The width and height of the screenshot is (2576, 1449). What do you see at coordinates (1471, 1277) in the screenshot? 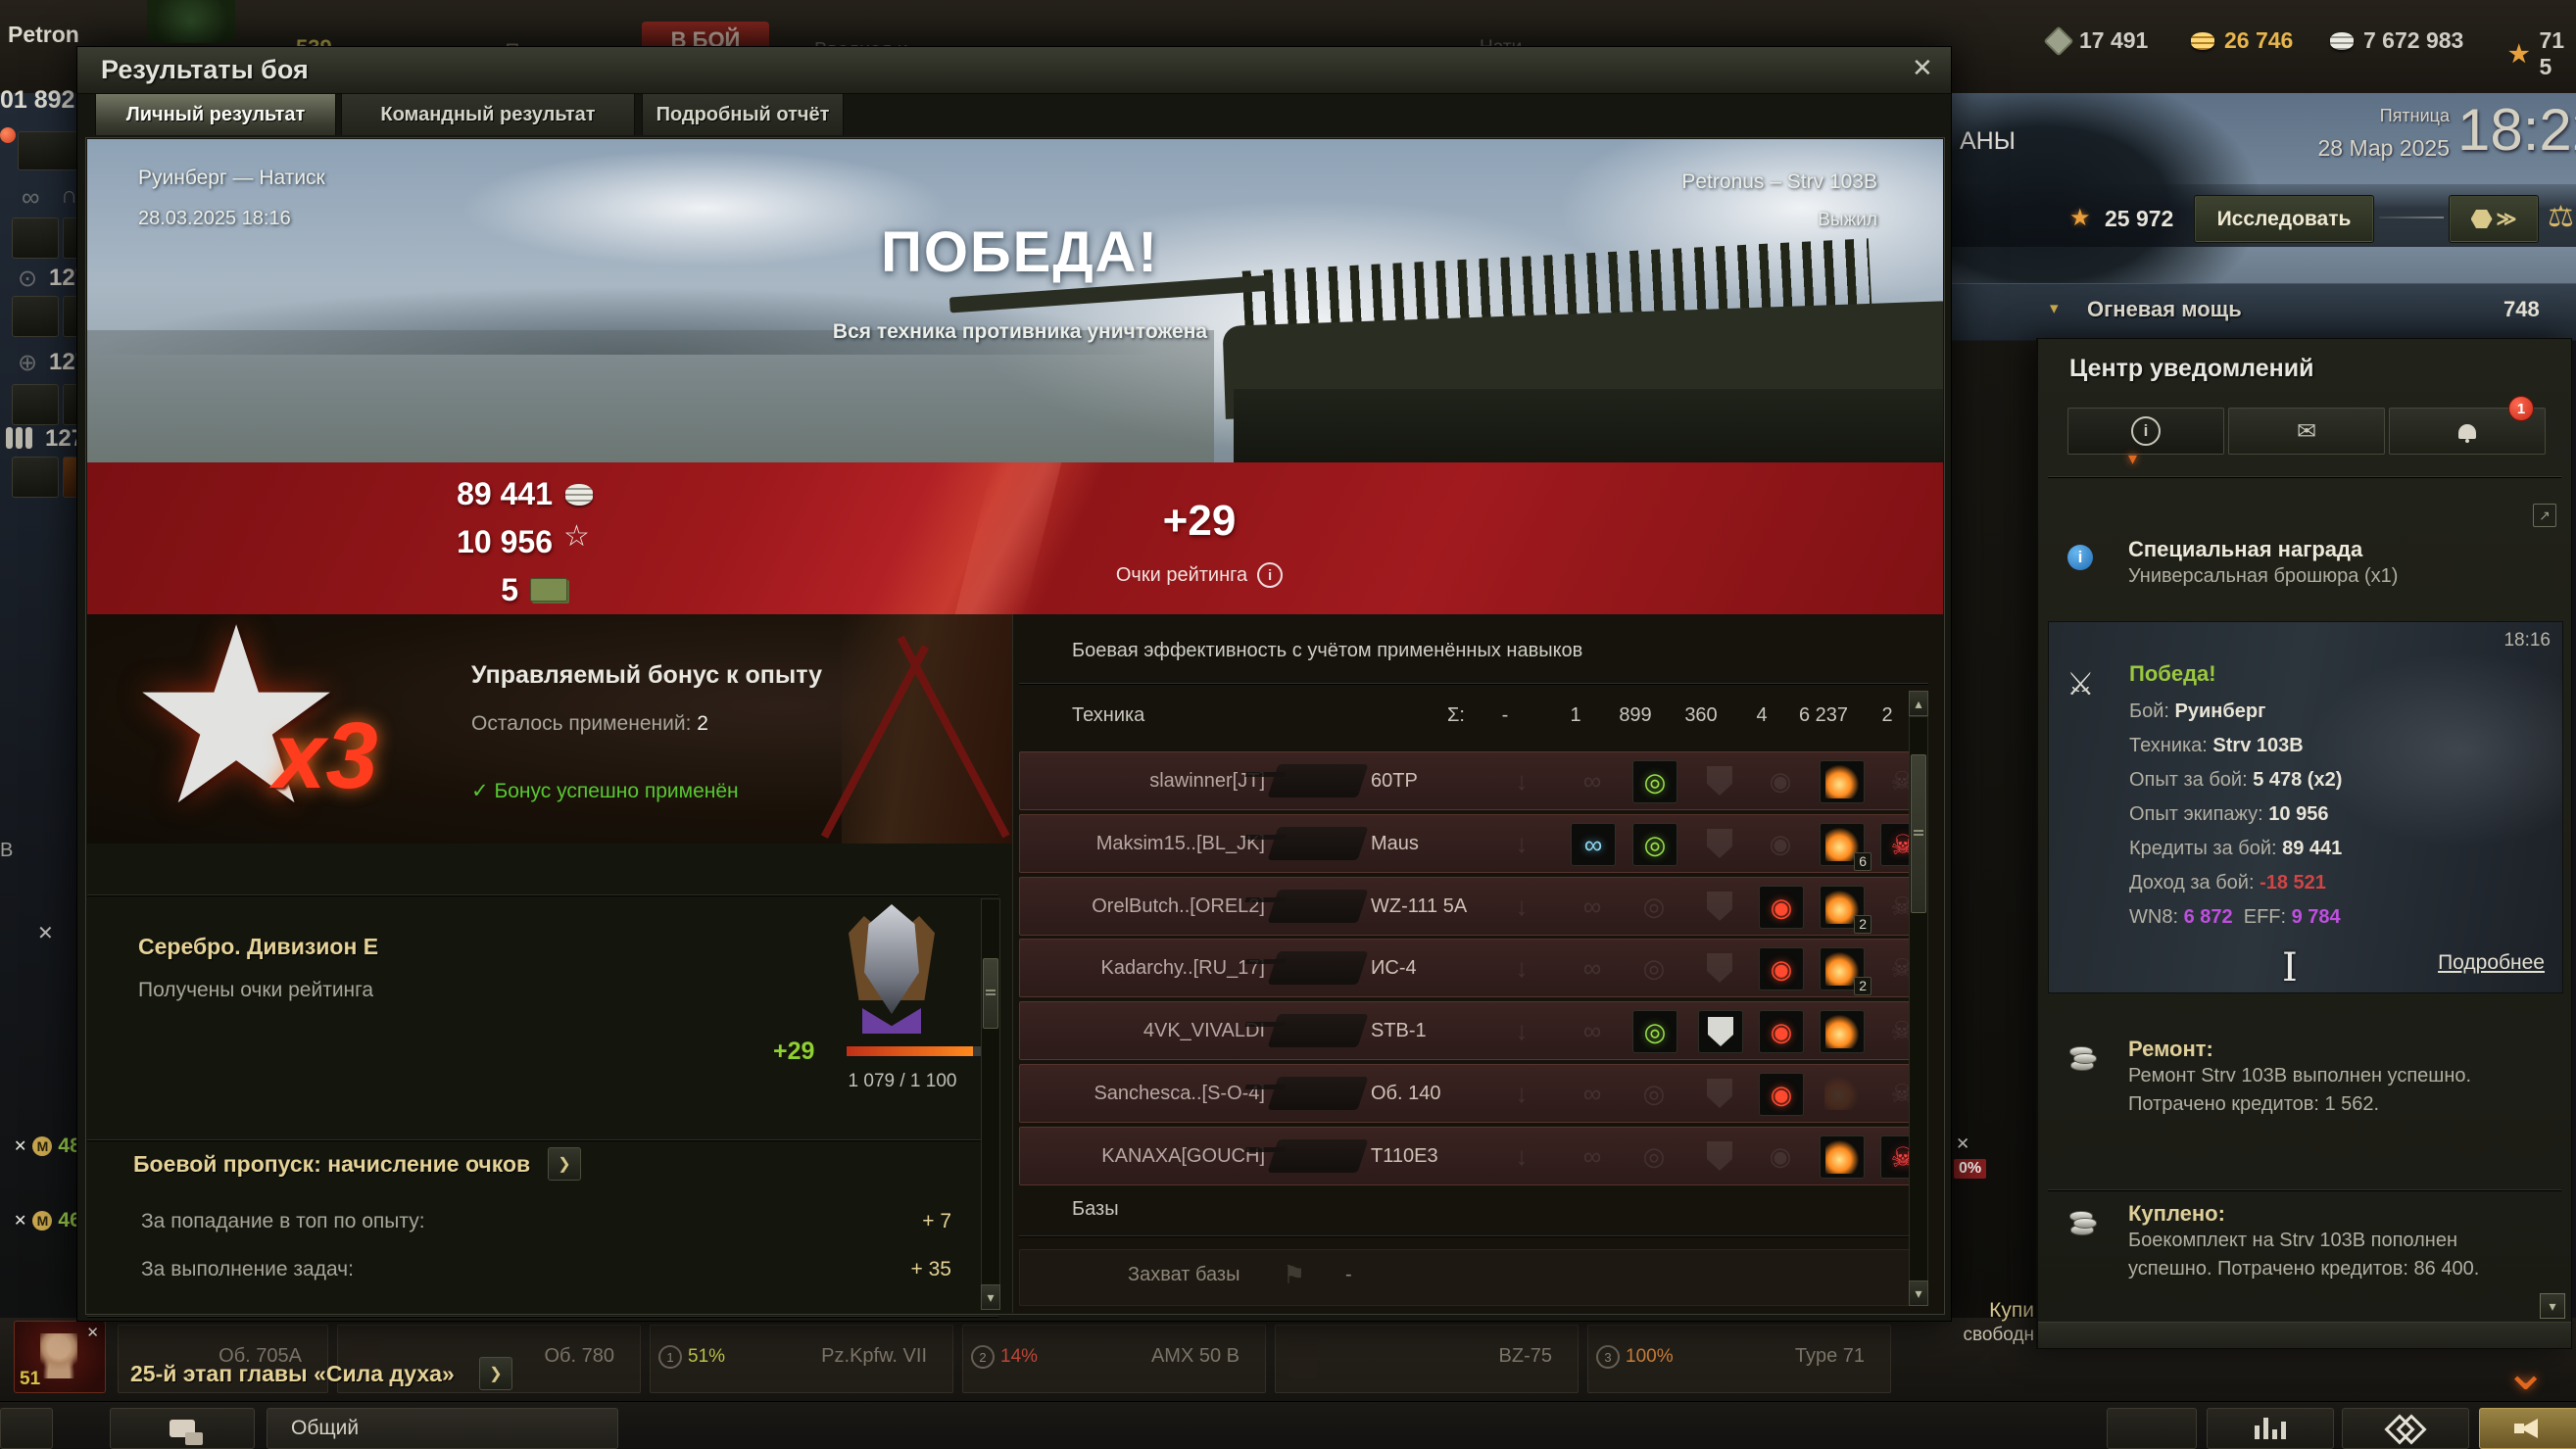
I see `base-capture-row: Захват базы ⚑ -` at bounding box center [1471, 1277].